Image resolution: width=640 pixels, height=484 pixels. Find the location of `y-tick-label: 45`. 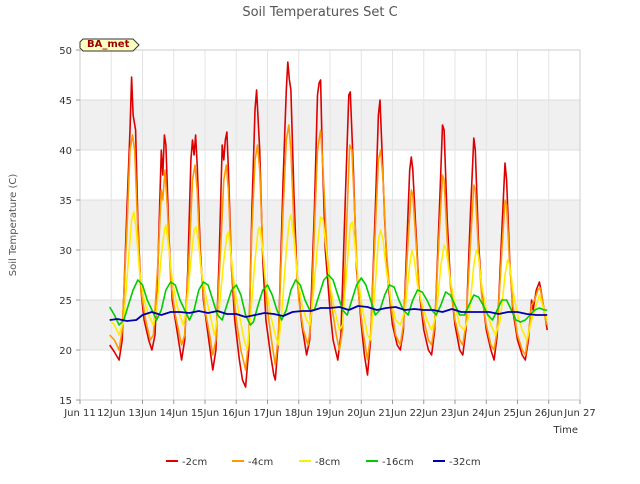

y-tick-label: 45 is located at coordinates (65, 101).